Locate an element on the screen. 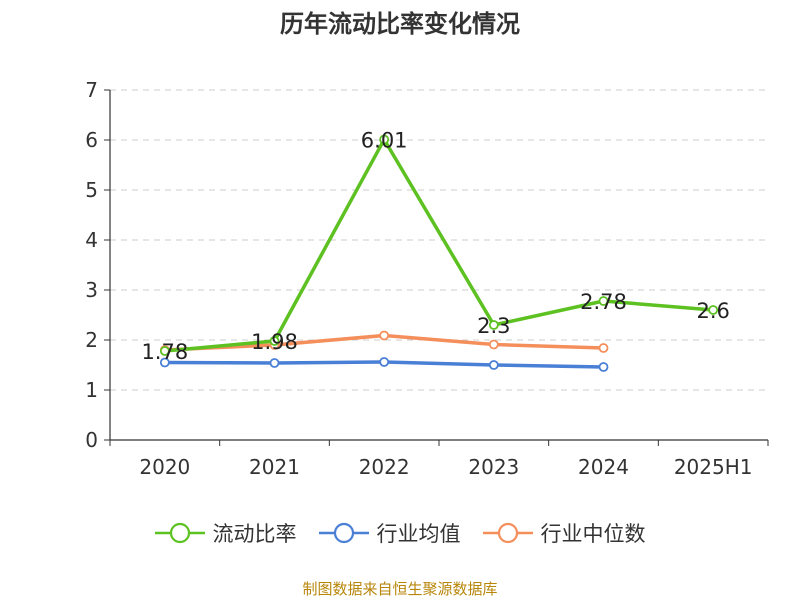 The width and height of the screenshot is (800, 600). data-label: 1.78 is located at coordinates (164, 352).